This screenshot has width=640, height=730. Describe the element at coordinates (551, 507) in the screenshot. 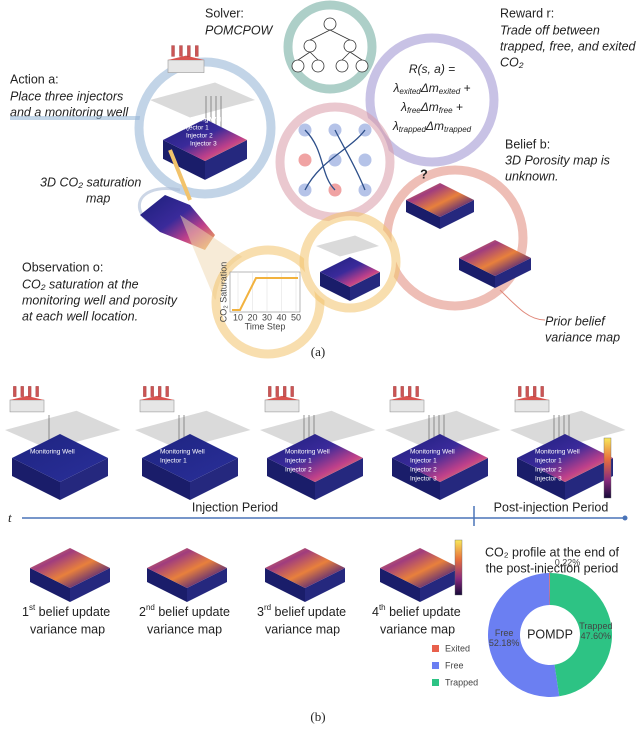

I see `label: Post-injection Period` at that location.